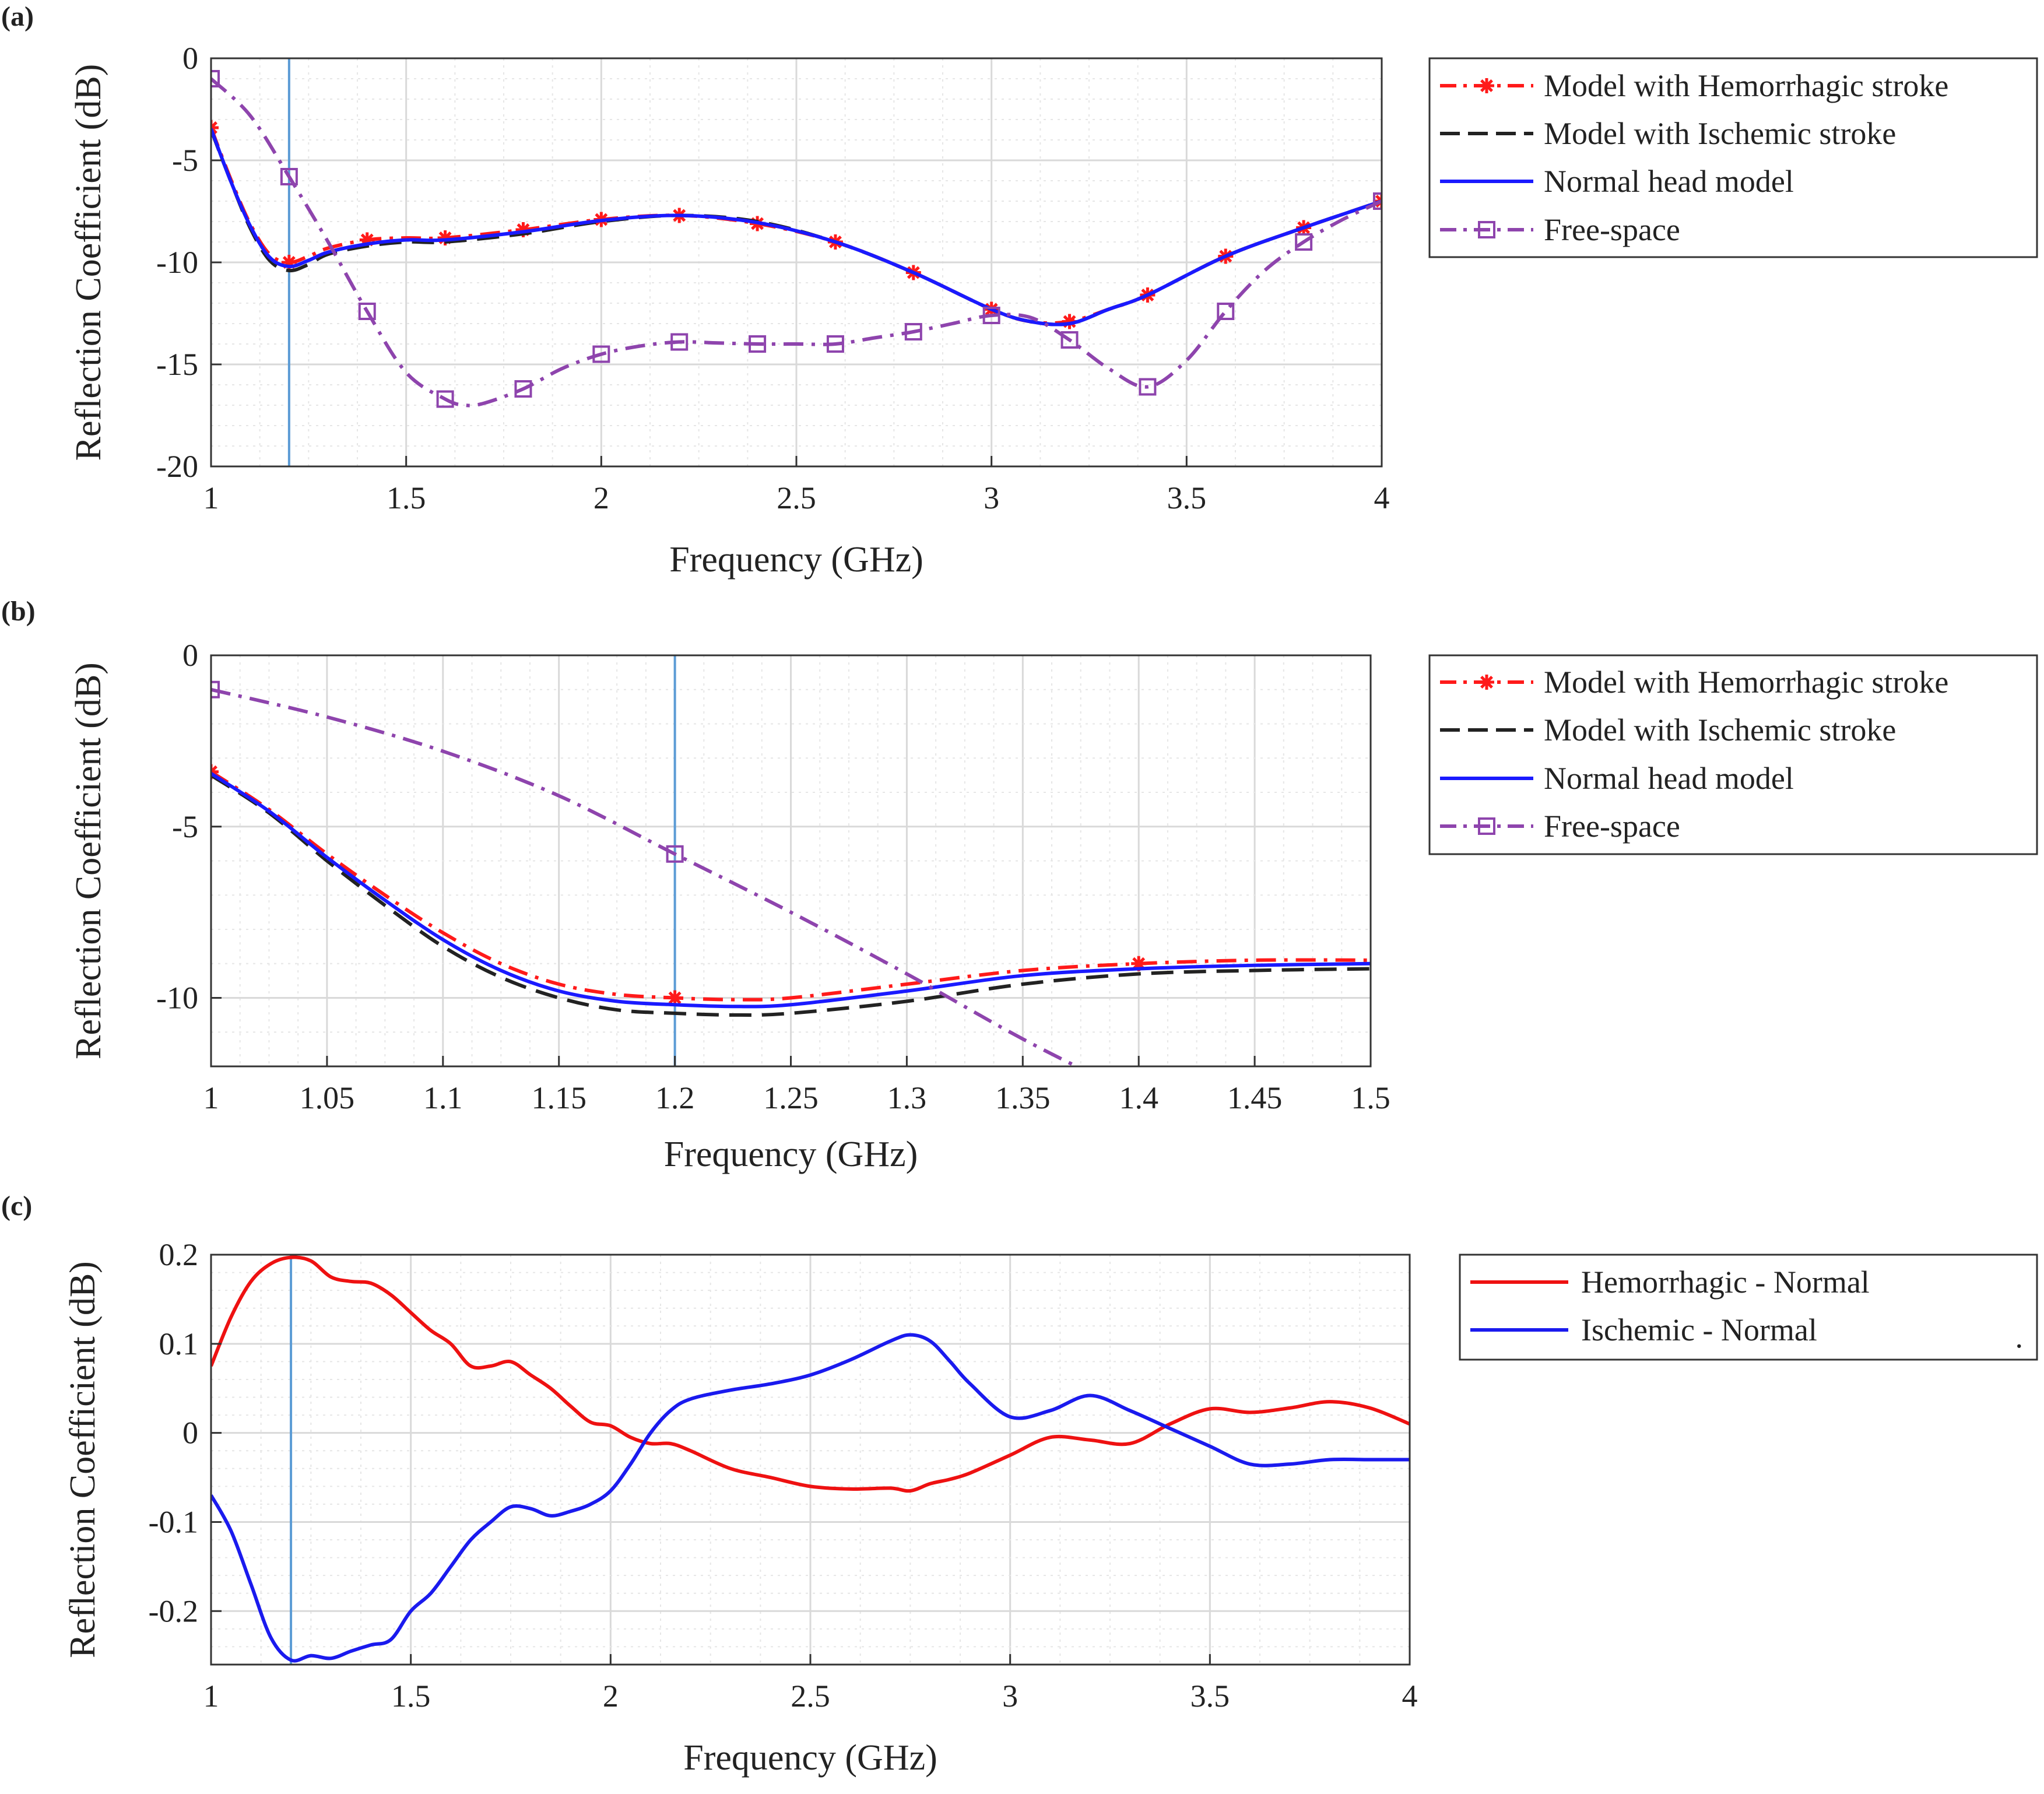  What do you see at coordinates (1725, 1282) in the screenshot?
I see `legend-entry: Hemorrhagic - Normal` at bounding box center [1725, 1282].